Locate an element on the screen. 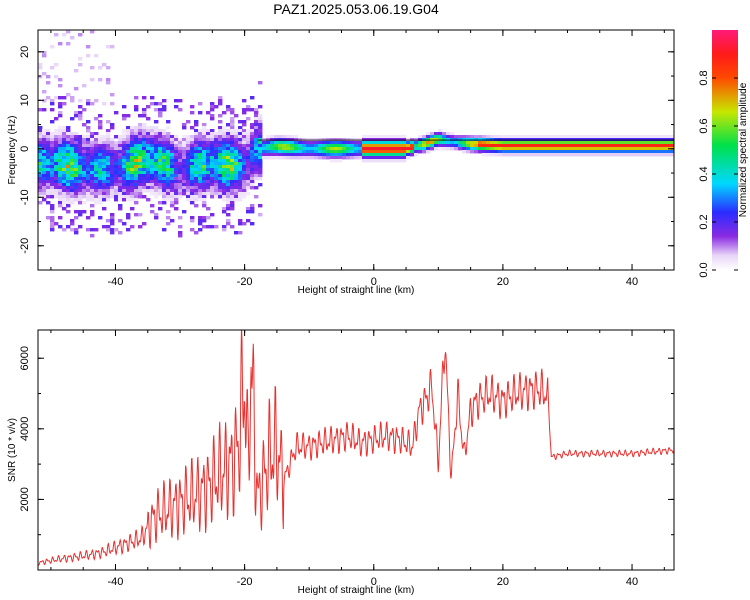 This screenshot has height=600, width=750. x-tick-label: 20 is located at coordinates (503, 282).